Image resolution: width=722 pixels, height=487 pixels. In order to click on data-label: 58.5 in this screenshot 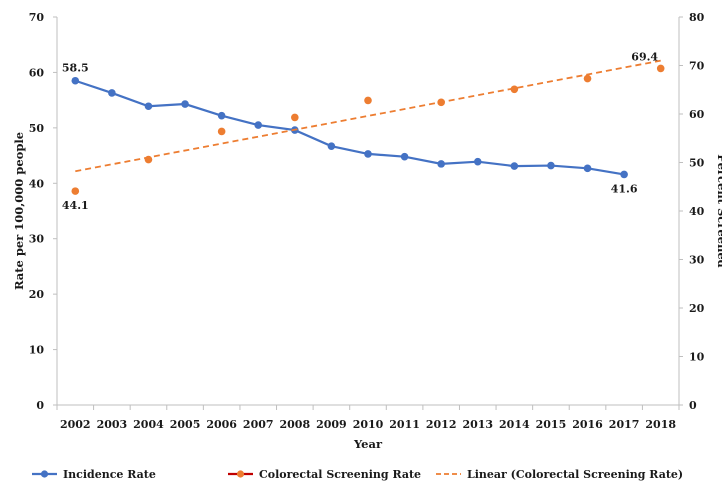, I will do `click(75, 68)`.